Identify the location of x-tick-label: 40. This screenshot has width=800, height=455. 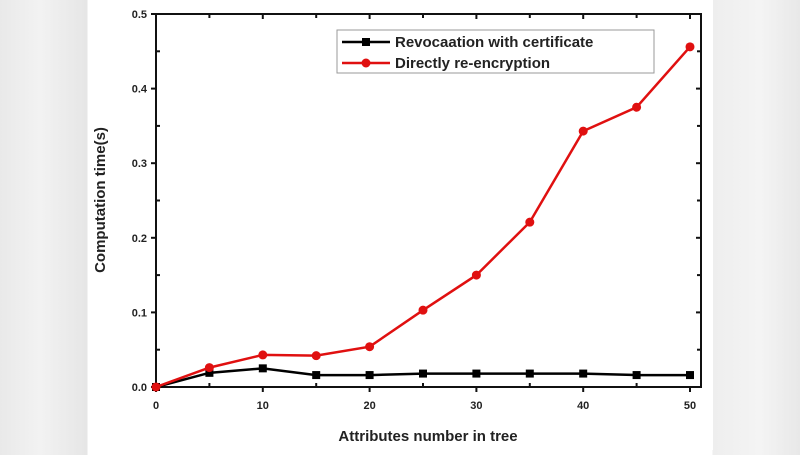
(583, 406).